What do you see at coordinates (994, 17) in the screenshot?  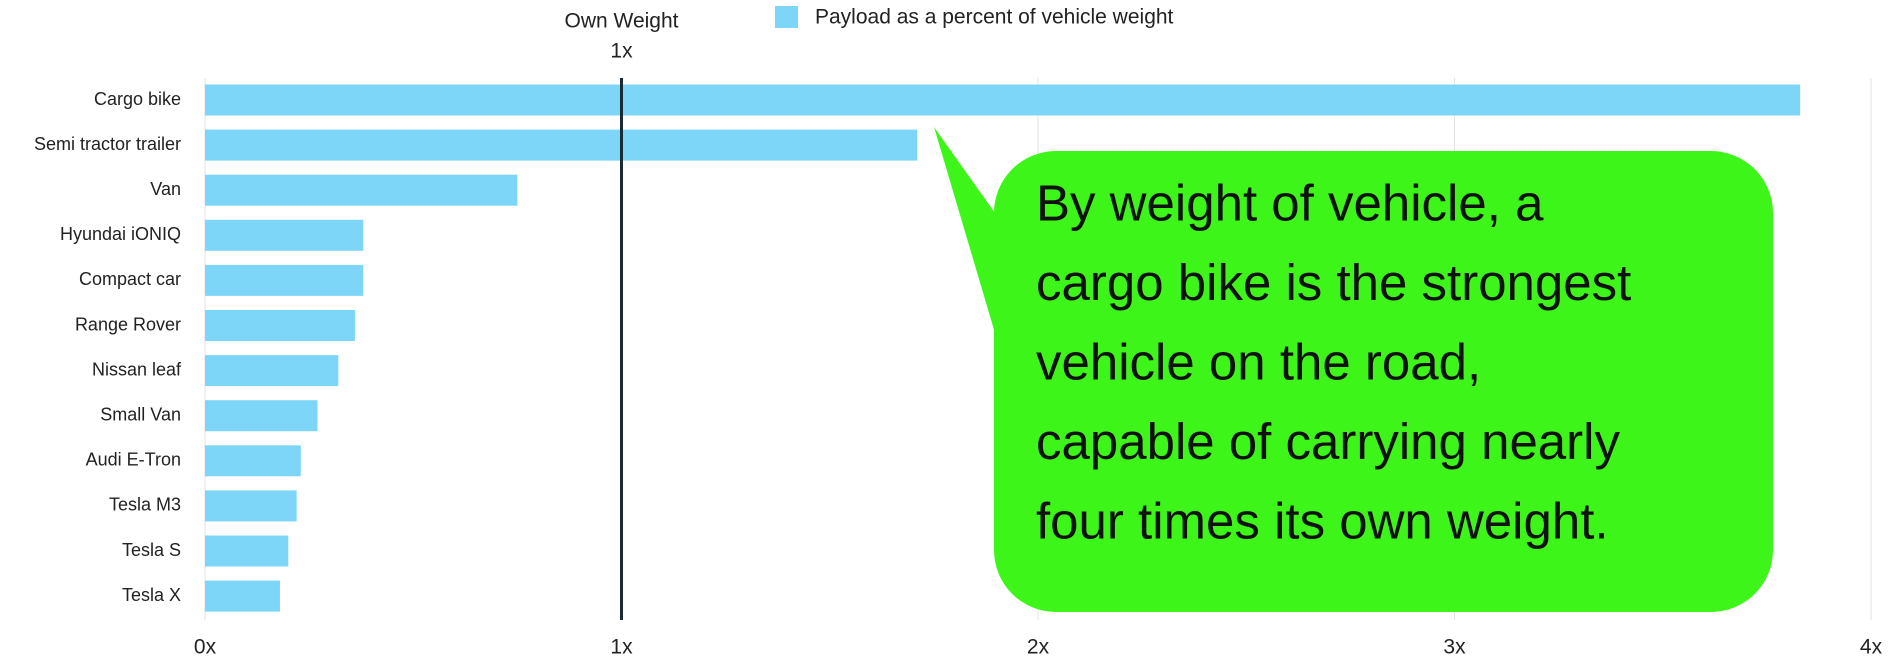 I see `legend-label: Payload as a percent of vehicle weight` at bounding box center [994, 17].